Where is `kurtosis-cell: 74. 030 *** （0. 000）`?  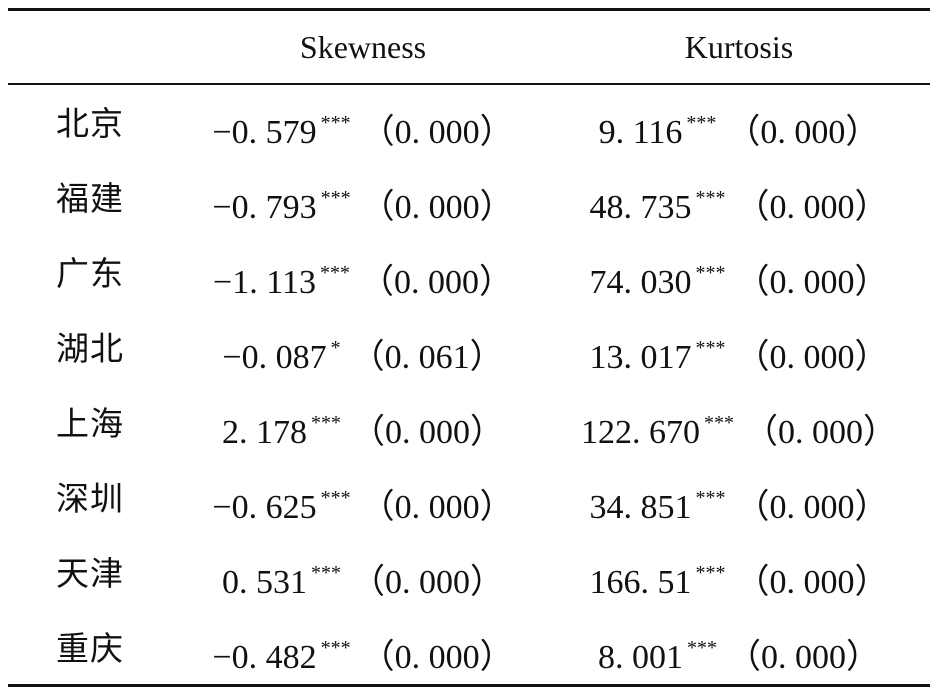
kurtosis-cell: 74. 030 *** （0. 000） is located at coordinates (739, 273).